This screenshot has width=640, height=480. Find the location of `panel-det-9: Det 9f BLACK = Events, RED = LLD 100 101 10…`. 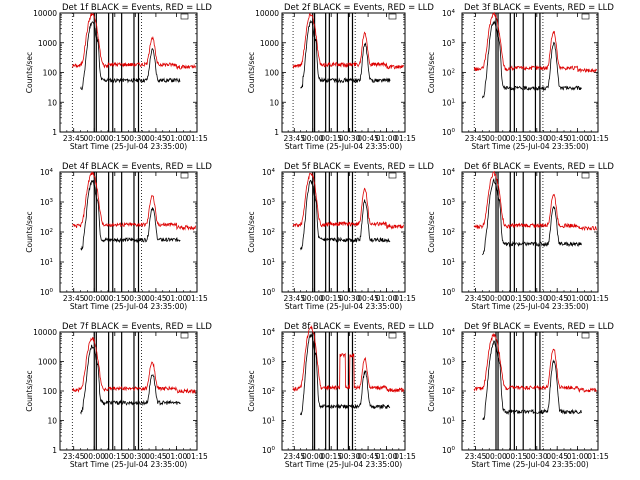

panel-det-9: Det 9f BLACK = Events, RED = LLD 100 101 10… is located at coordinates (520, 395).